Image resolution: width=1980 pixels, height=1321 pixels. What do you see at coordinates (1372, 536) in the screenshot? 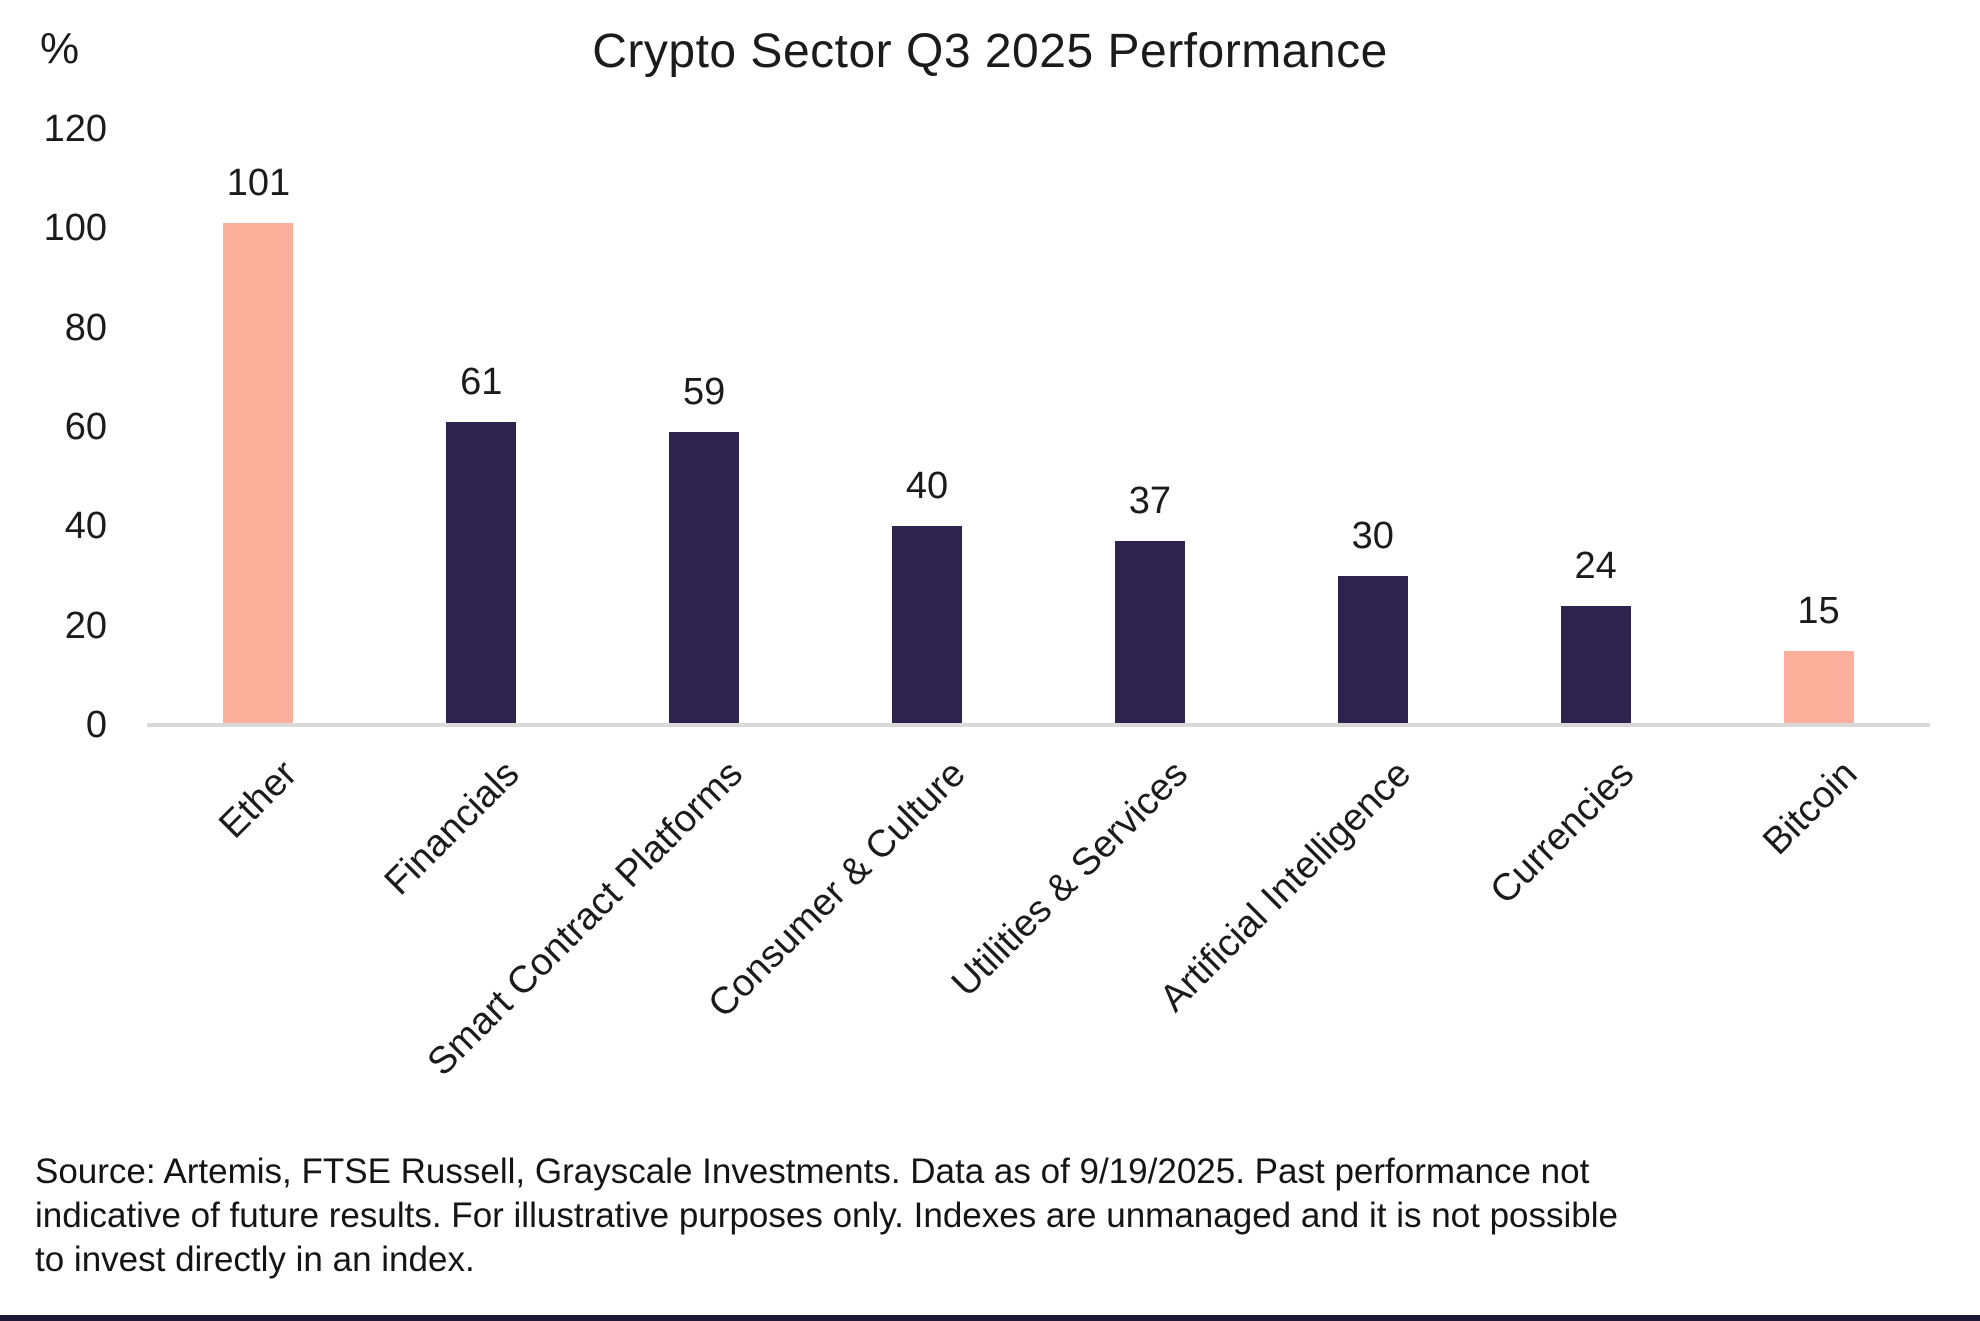
I see `bar-value-label: 30` at bounding box center [1372, 536].